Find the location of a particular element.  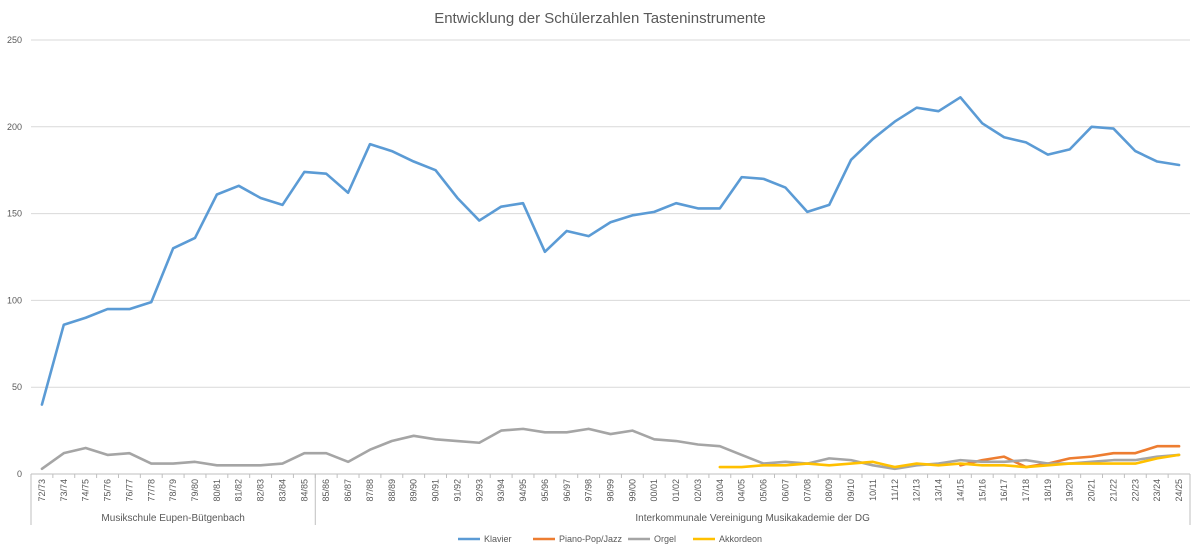

x-tick-label: 76/77 is located at coordinates (129, 490).